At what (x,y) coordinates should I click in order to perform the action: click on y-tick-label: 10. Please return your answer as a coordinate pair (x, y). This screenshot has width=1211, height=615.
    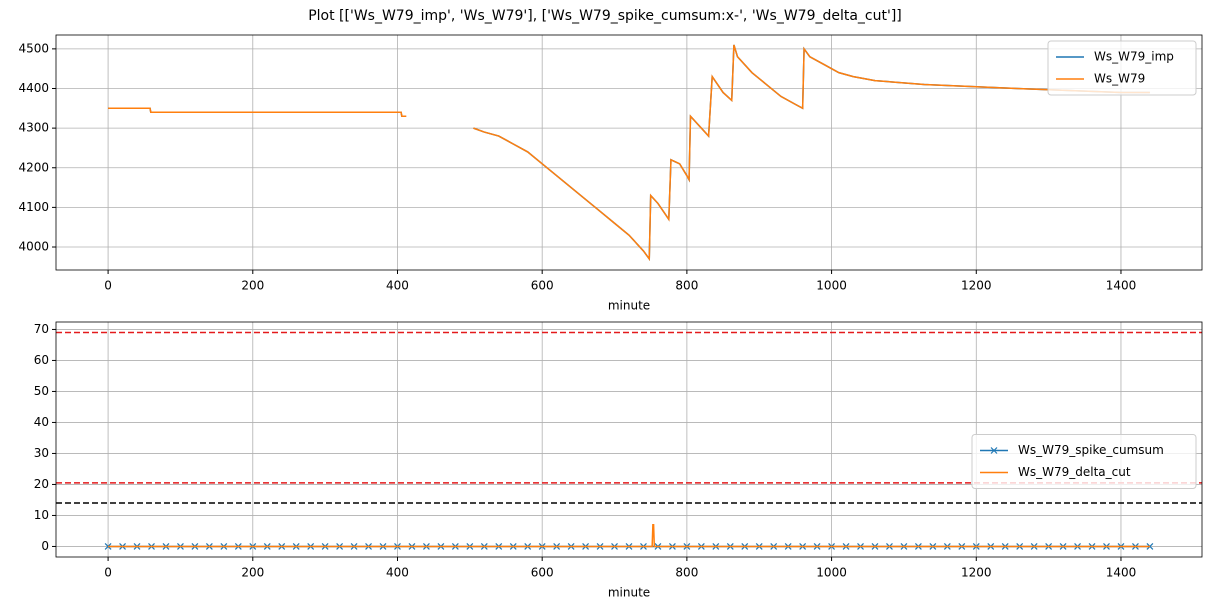
    Looking at the image, I should click on (41, 515).